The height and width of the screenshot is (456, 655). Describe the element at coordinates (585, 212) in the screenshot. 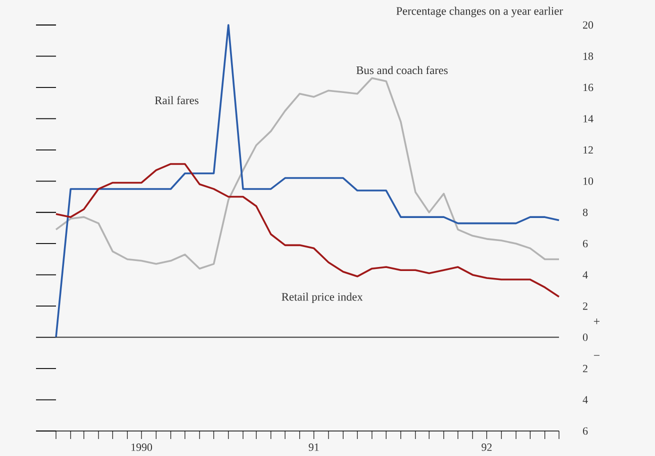

I see `y-tick-label: 8` at that location.